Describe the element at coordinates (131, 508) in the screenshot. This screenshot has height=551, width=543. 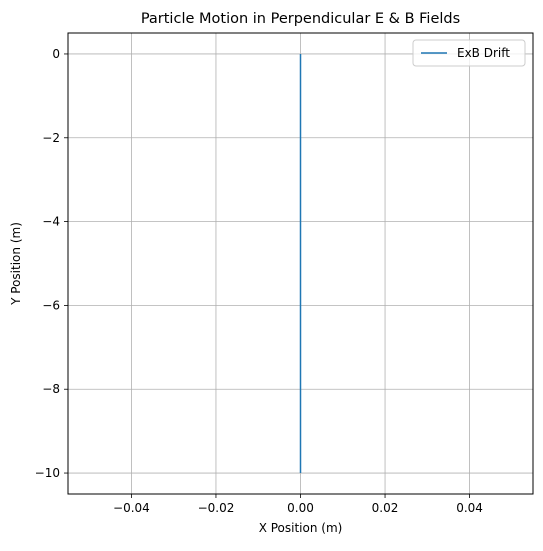
I see `x-tick-label: −0.04` at that location.